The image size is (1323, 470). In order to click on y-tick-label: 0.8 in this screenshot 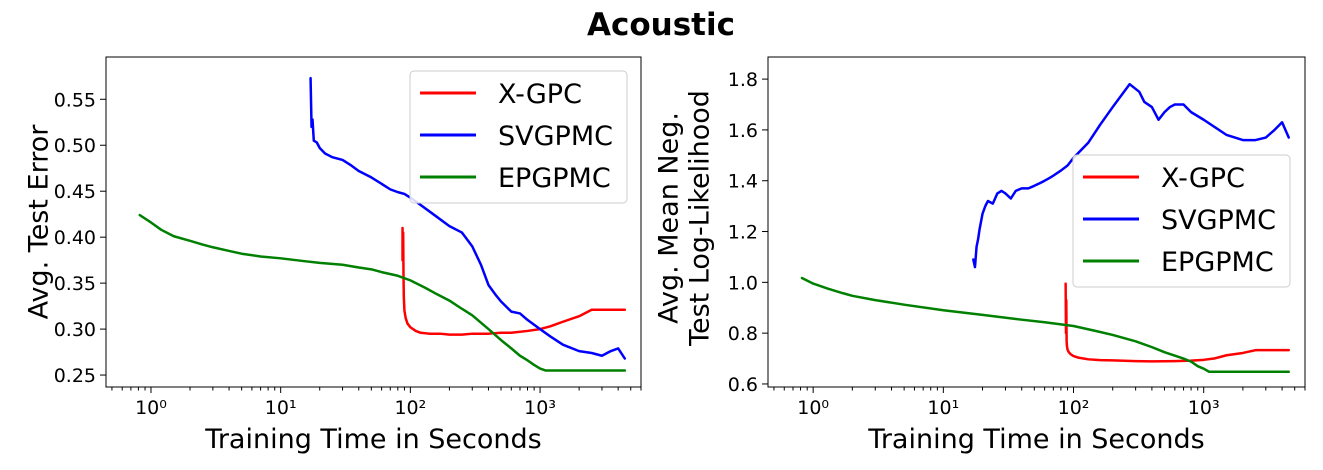, I will do `click(743, 334)`.